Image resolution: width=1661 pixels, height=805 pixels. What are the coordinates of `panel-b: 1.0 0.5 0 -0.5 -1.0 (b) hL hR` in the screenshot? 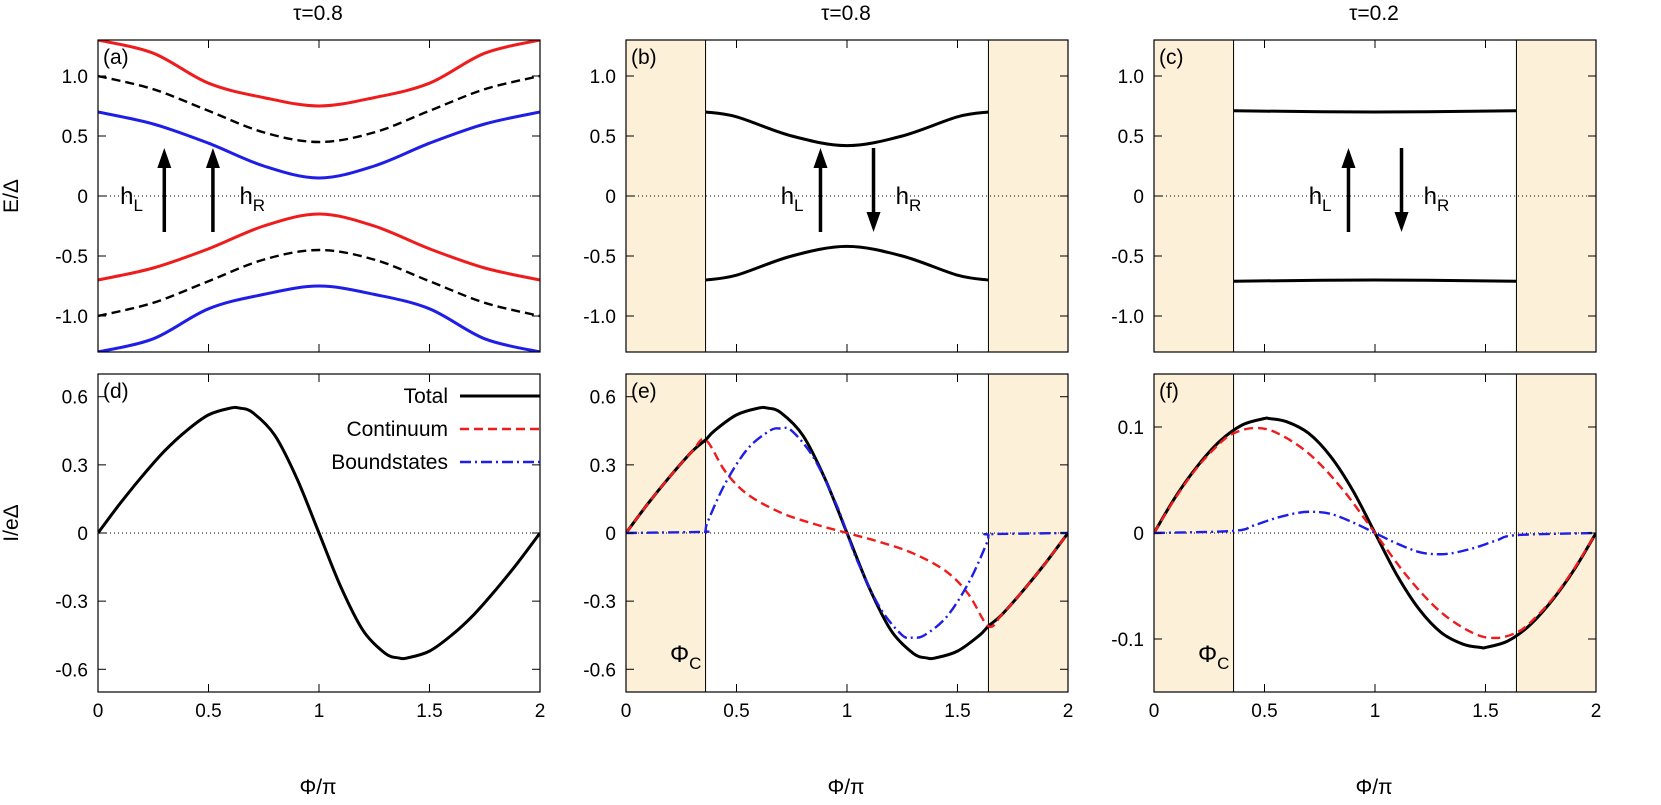 It's located at (826, 196).